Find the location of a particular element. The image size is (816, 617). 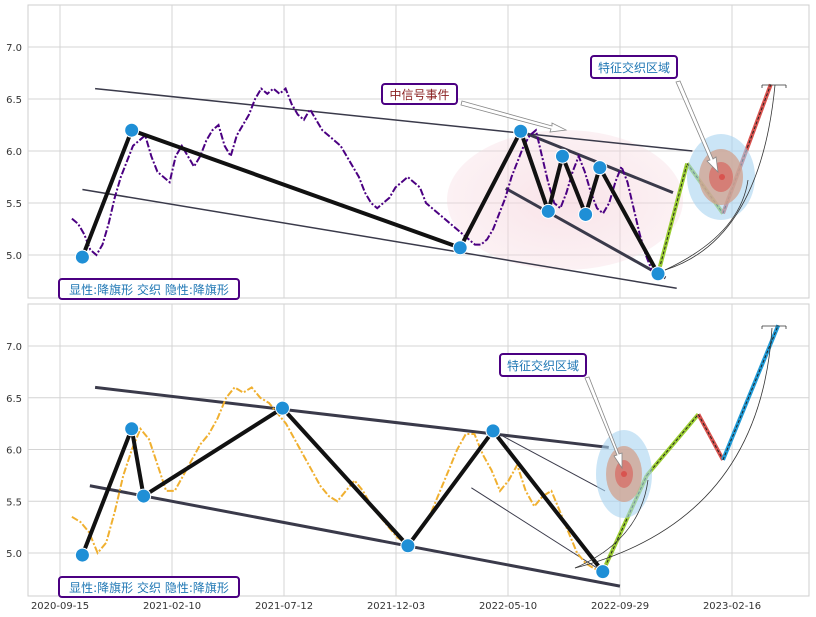

top-zone-label: 特征交织区域 is located at coordinates (634, 67).